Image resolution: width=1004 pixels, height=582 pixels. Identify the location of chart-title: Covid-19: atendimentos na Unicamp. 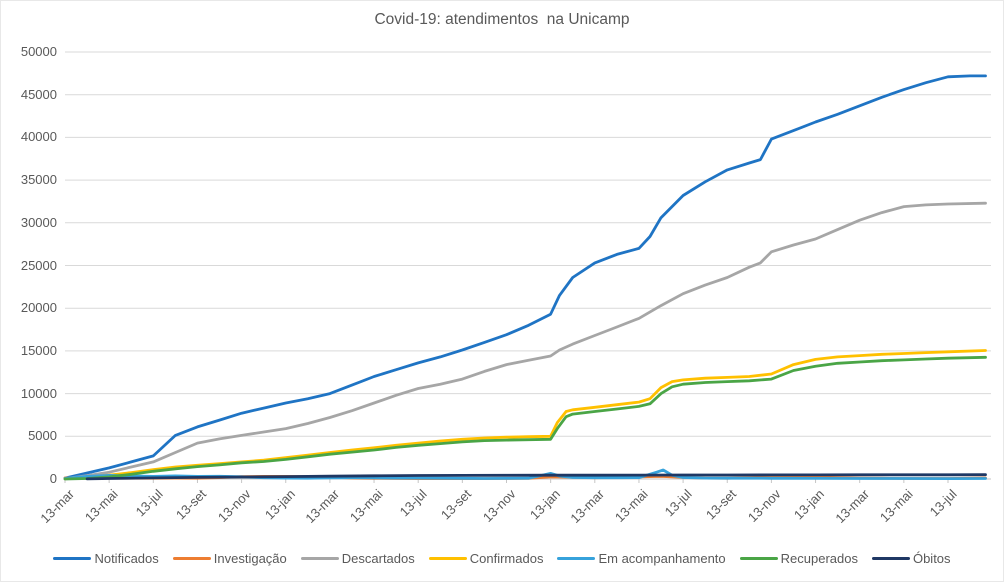
(502, 19).